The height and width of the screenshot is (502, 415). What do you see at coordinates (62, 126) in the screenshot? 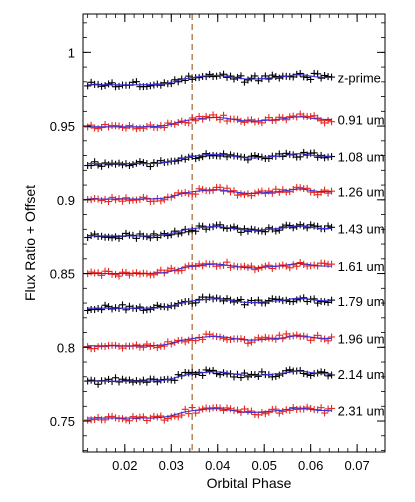
I see `y-tick-label: 0.95` at bounding box center [62, 126].